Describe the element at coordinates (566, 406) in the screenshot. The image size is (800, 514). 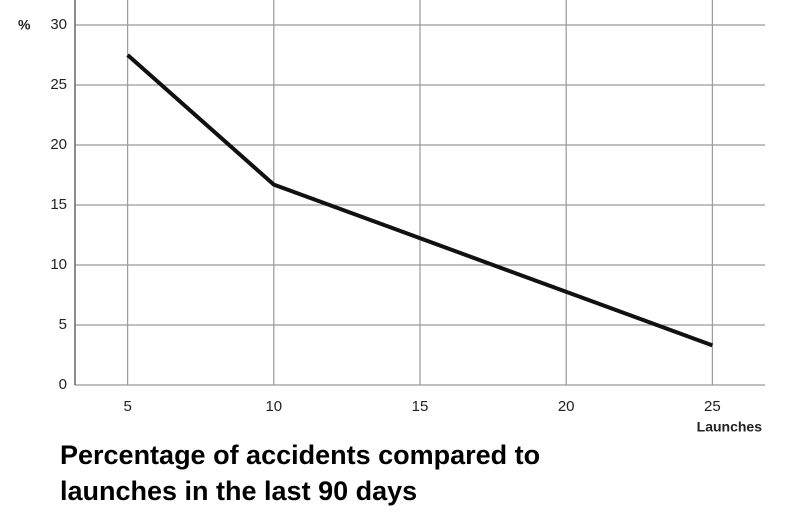
I see `x-tick-label: 20` at that location.